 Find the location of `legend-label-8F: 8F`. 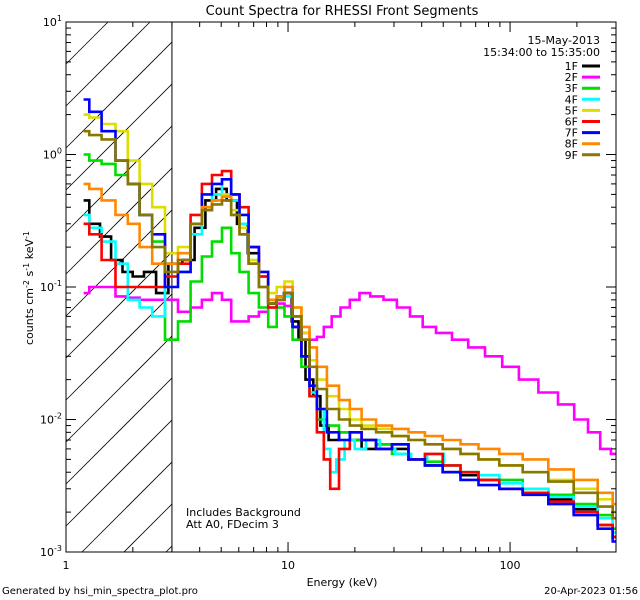

legend-label-8F: 8F is located at coordinates (571, 144).